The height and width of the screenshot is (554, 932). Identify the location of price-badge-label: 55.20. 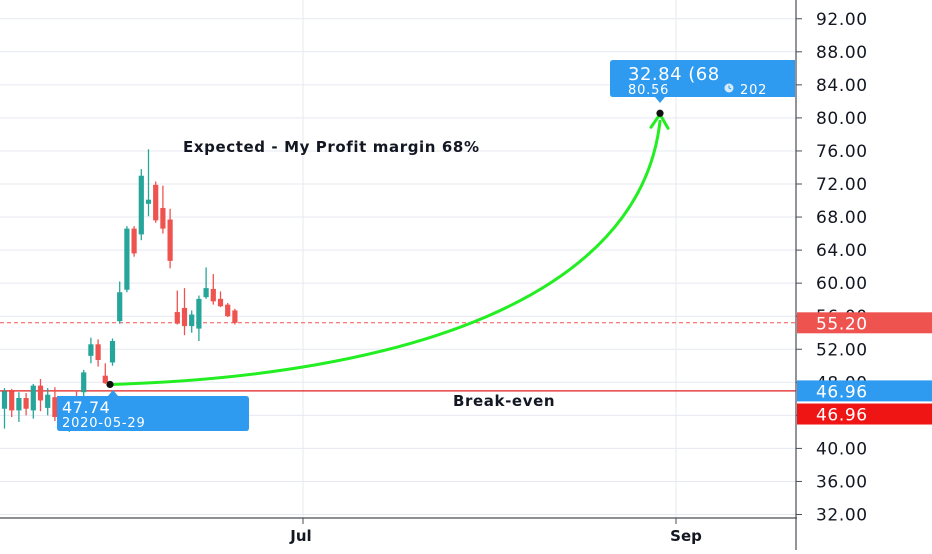
(842, 324).